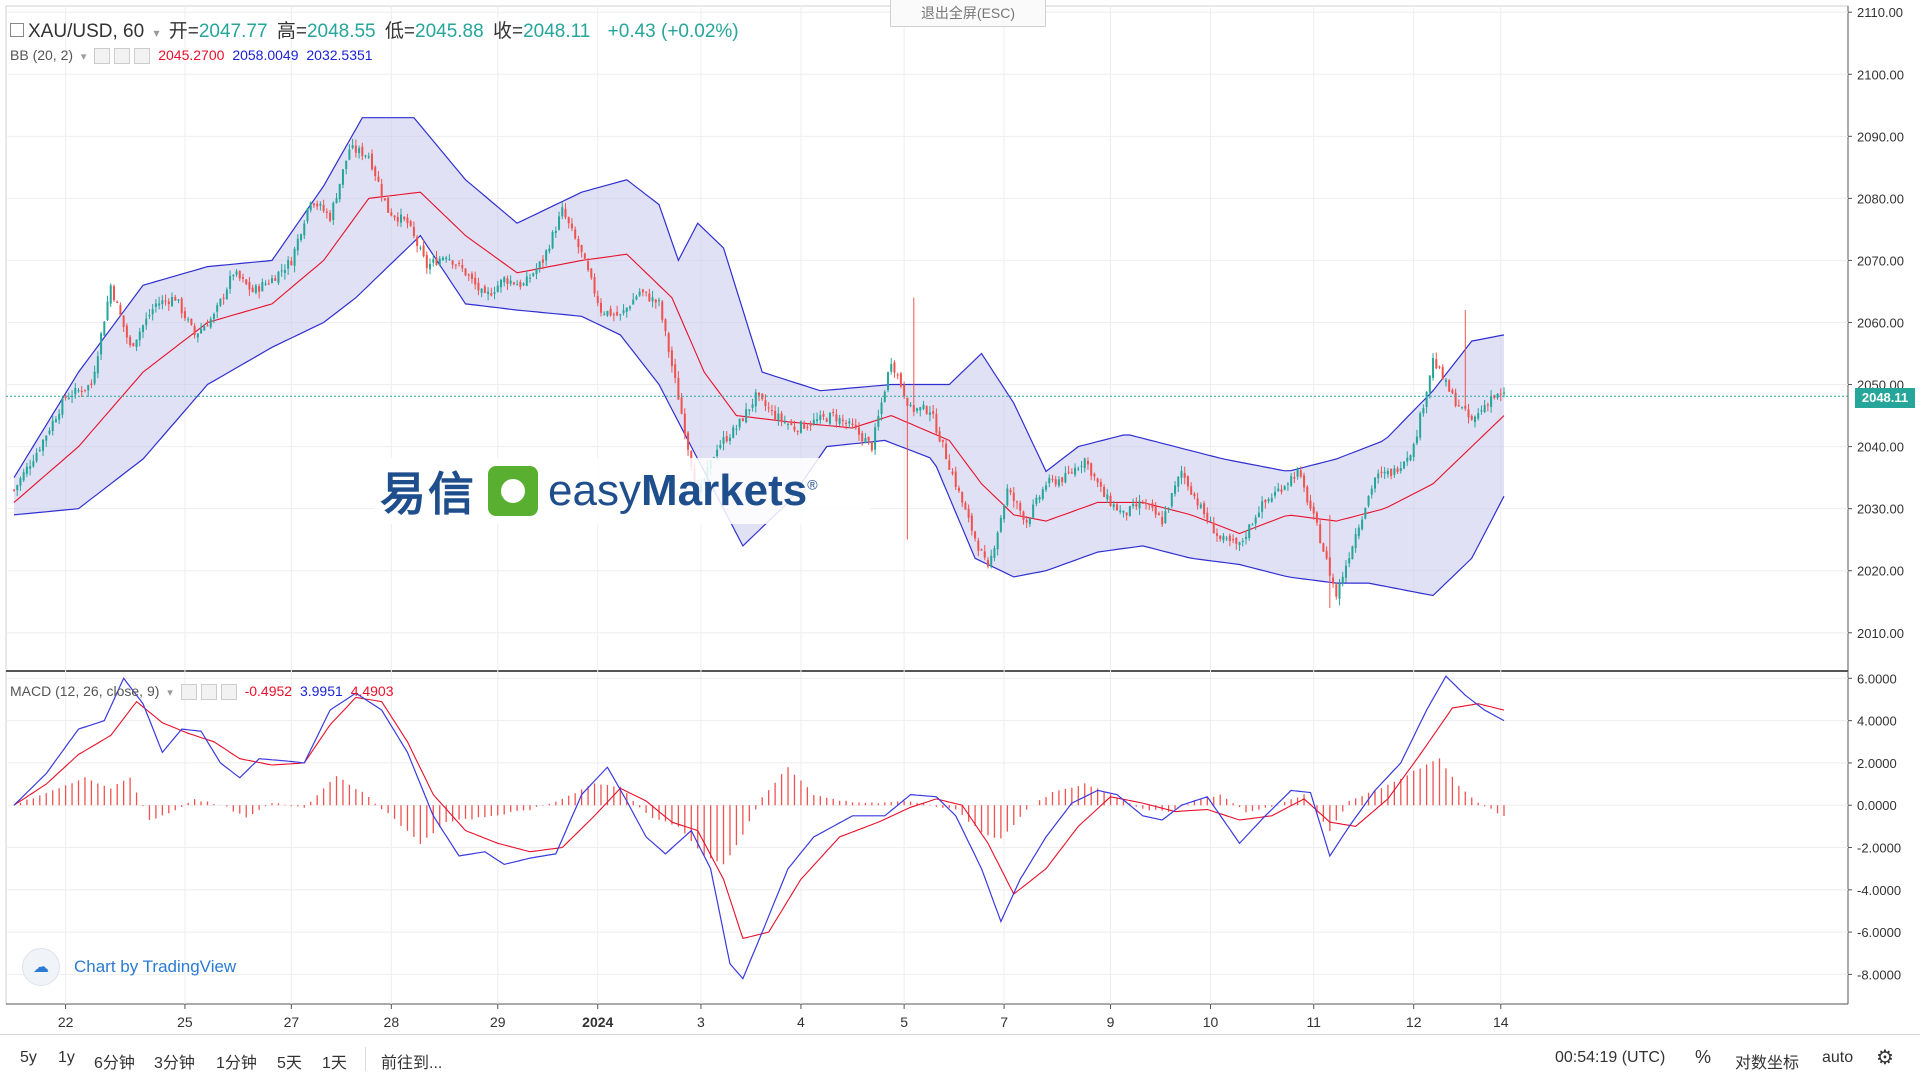 Image resolution: width=1920 pixels, height=1081 pixels. What do you see at coordinates (114, 1063) in the screenshot?
I see `range-6min-button: 6分钟` at bounding box center [114, 1063].